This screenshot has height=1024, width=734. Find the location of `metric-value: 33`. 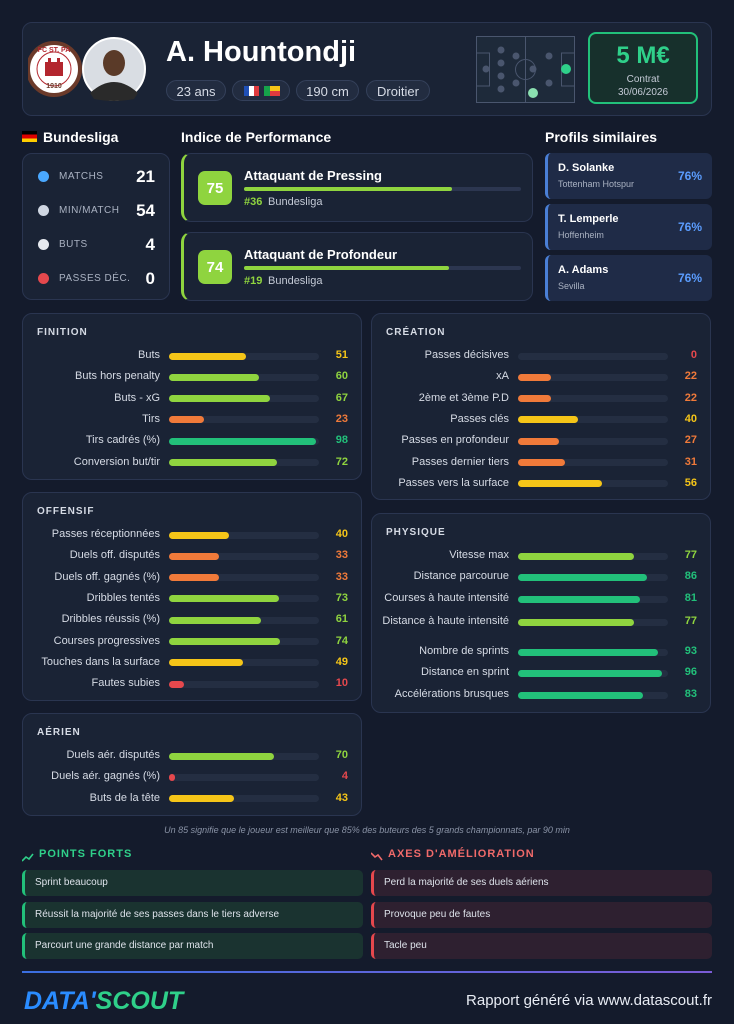

metric-value: 33 is located at coordinates (341, 576).